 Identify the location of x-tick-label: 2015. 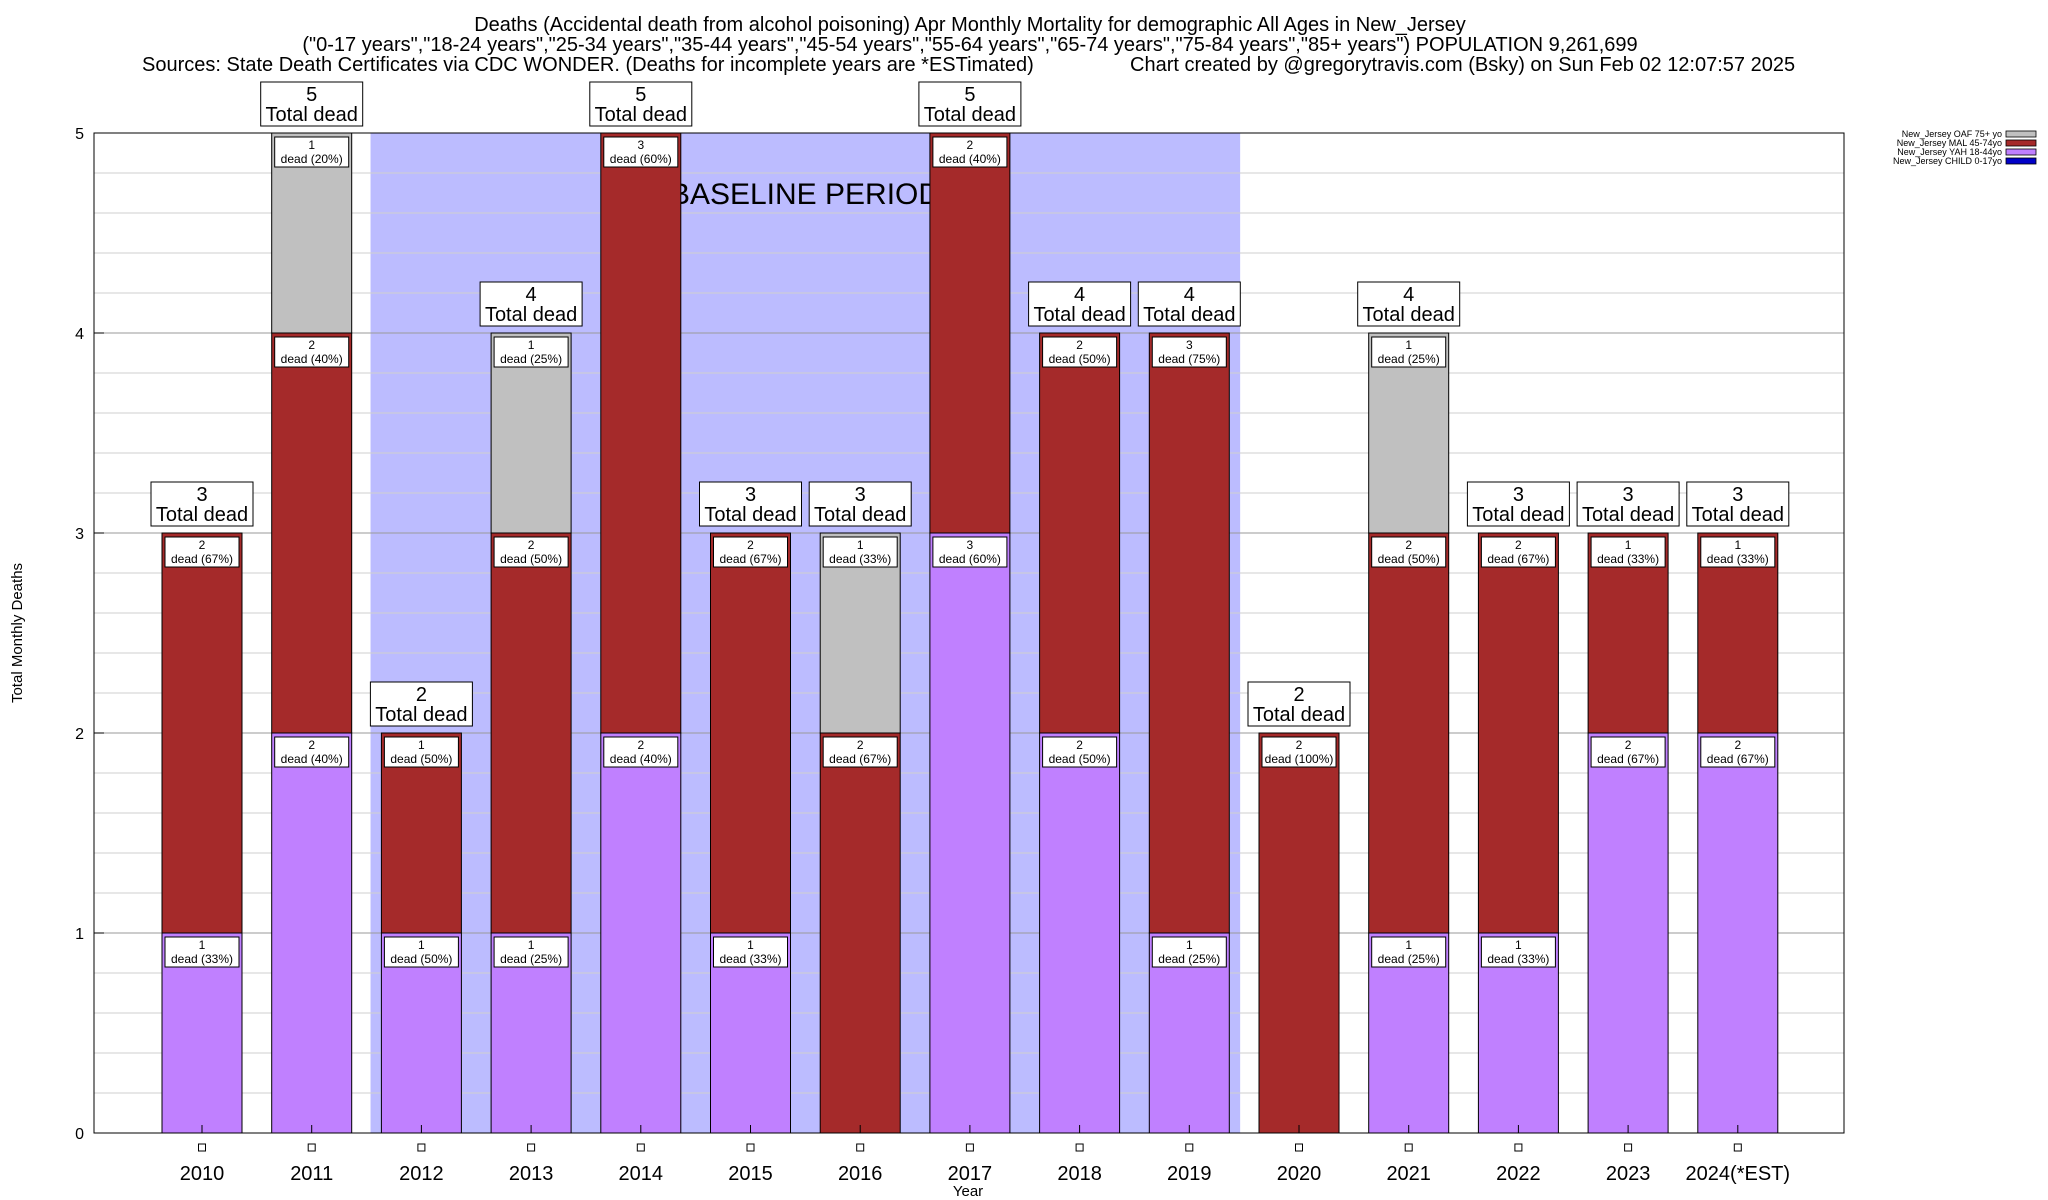
(750, 1174).